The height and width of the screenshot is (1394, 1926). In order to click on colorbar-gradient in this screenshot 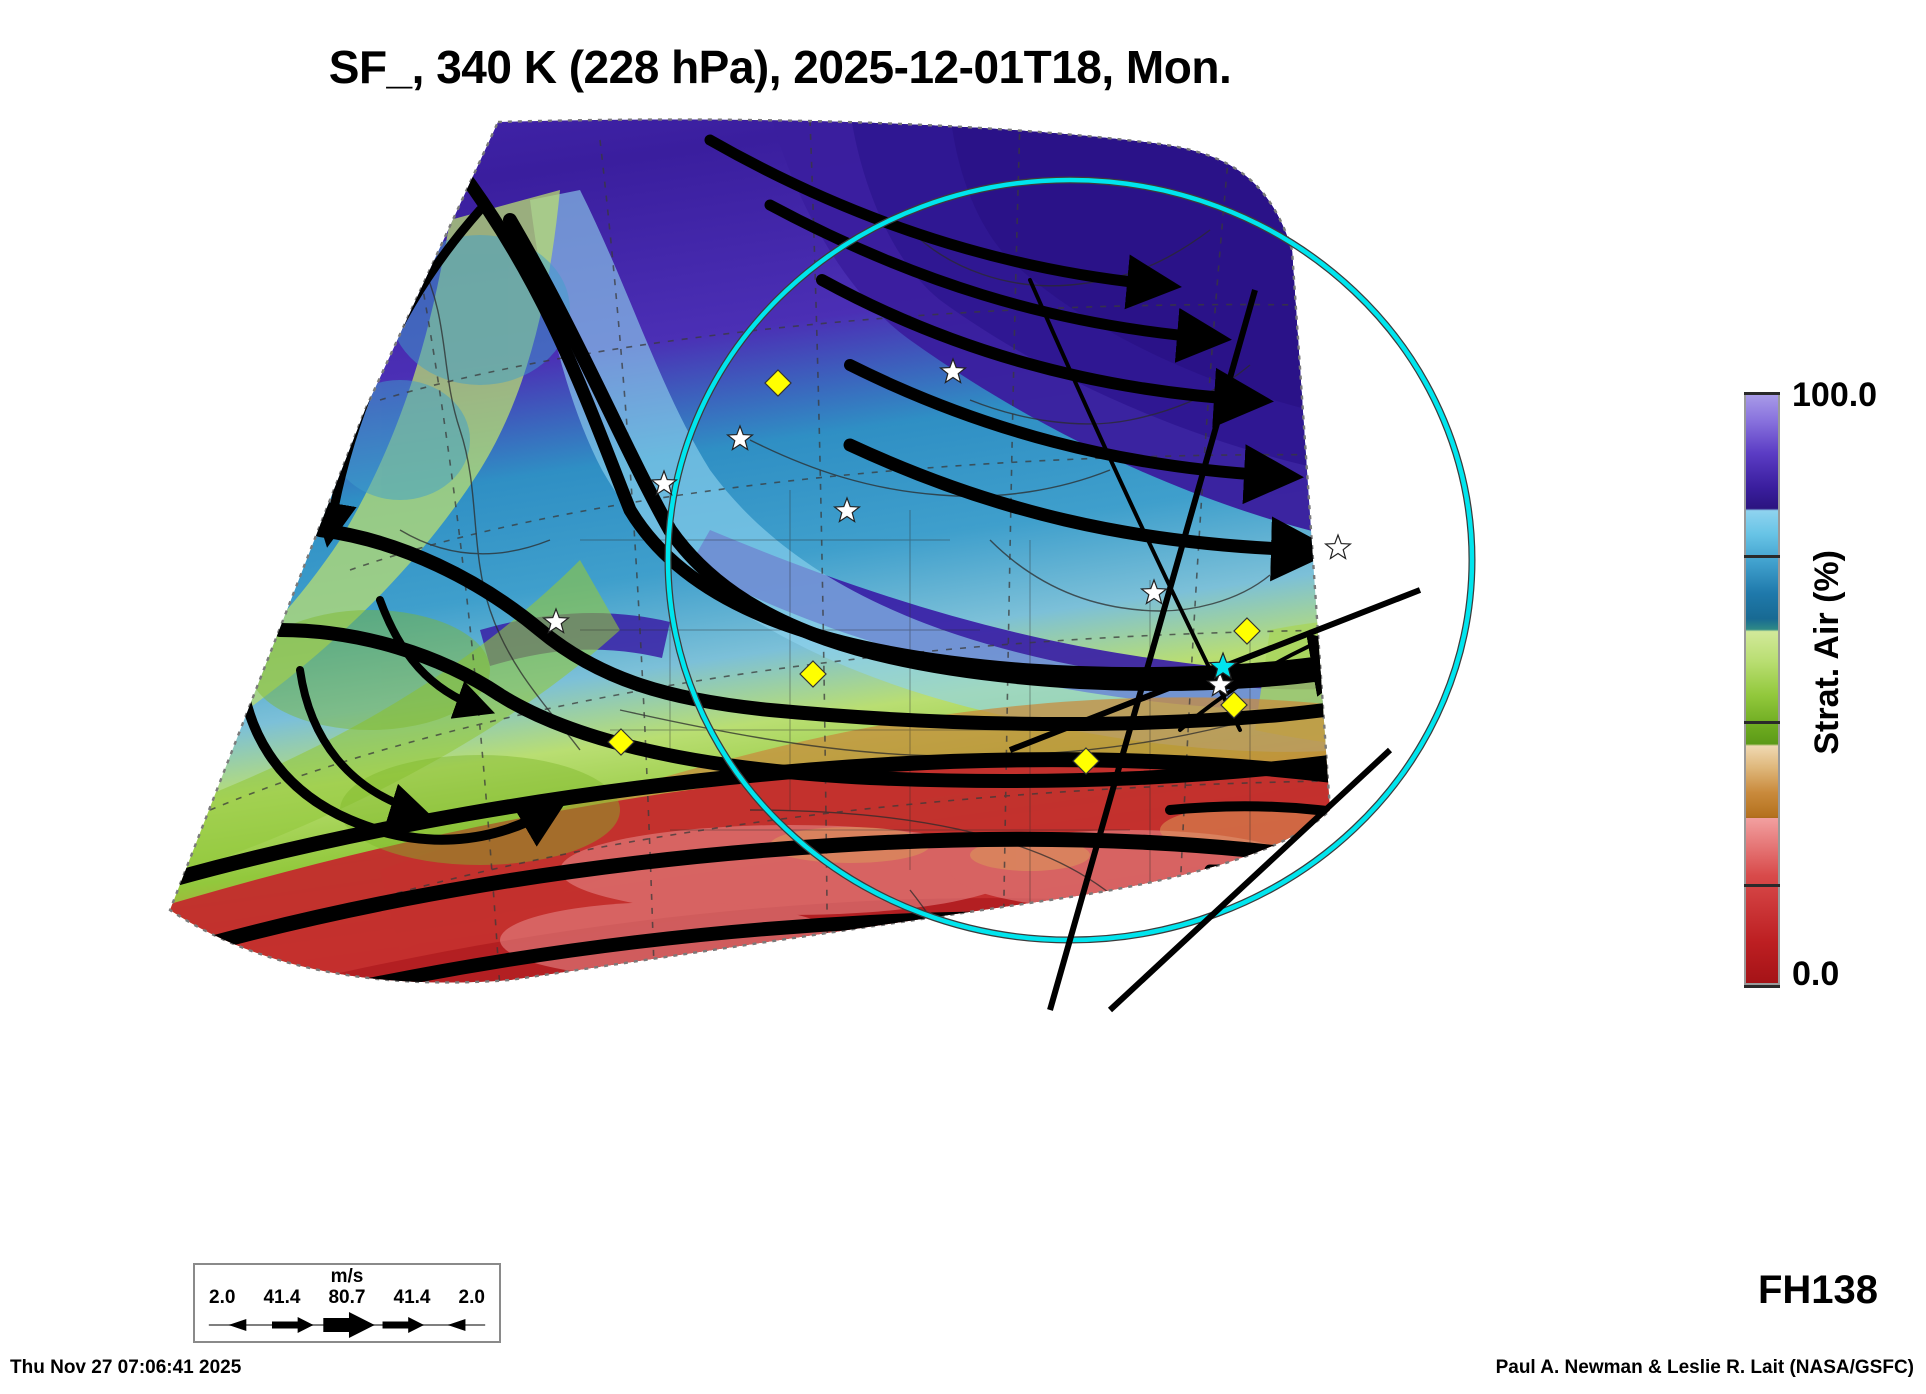, I will do `click(1762, 688)`.